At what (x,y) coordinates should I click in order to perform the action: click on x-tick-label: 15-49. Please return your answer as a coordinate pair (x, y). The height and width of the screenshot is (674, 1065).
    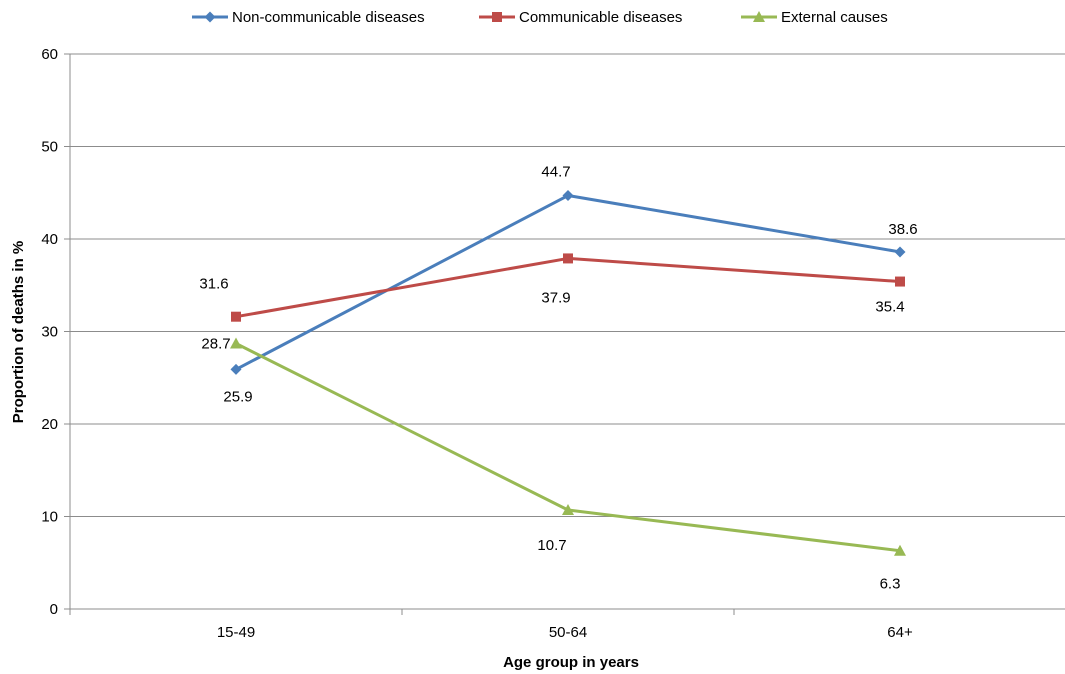
    Looking at the image, I should click on (236, 632).